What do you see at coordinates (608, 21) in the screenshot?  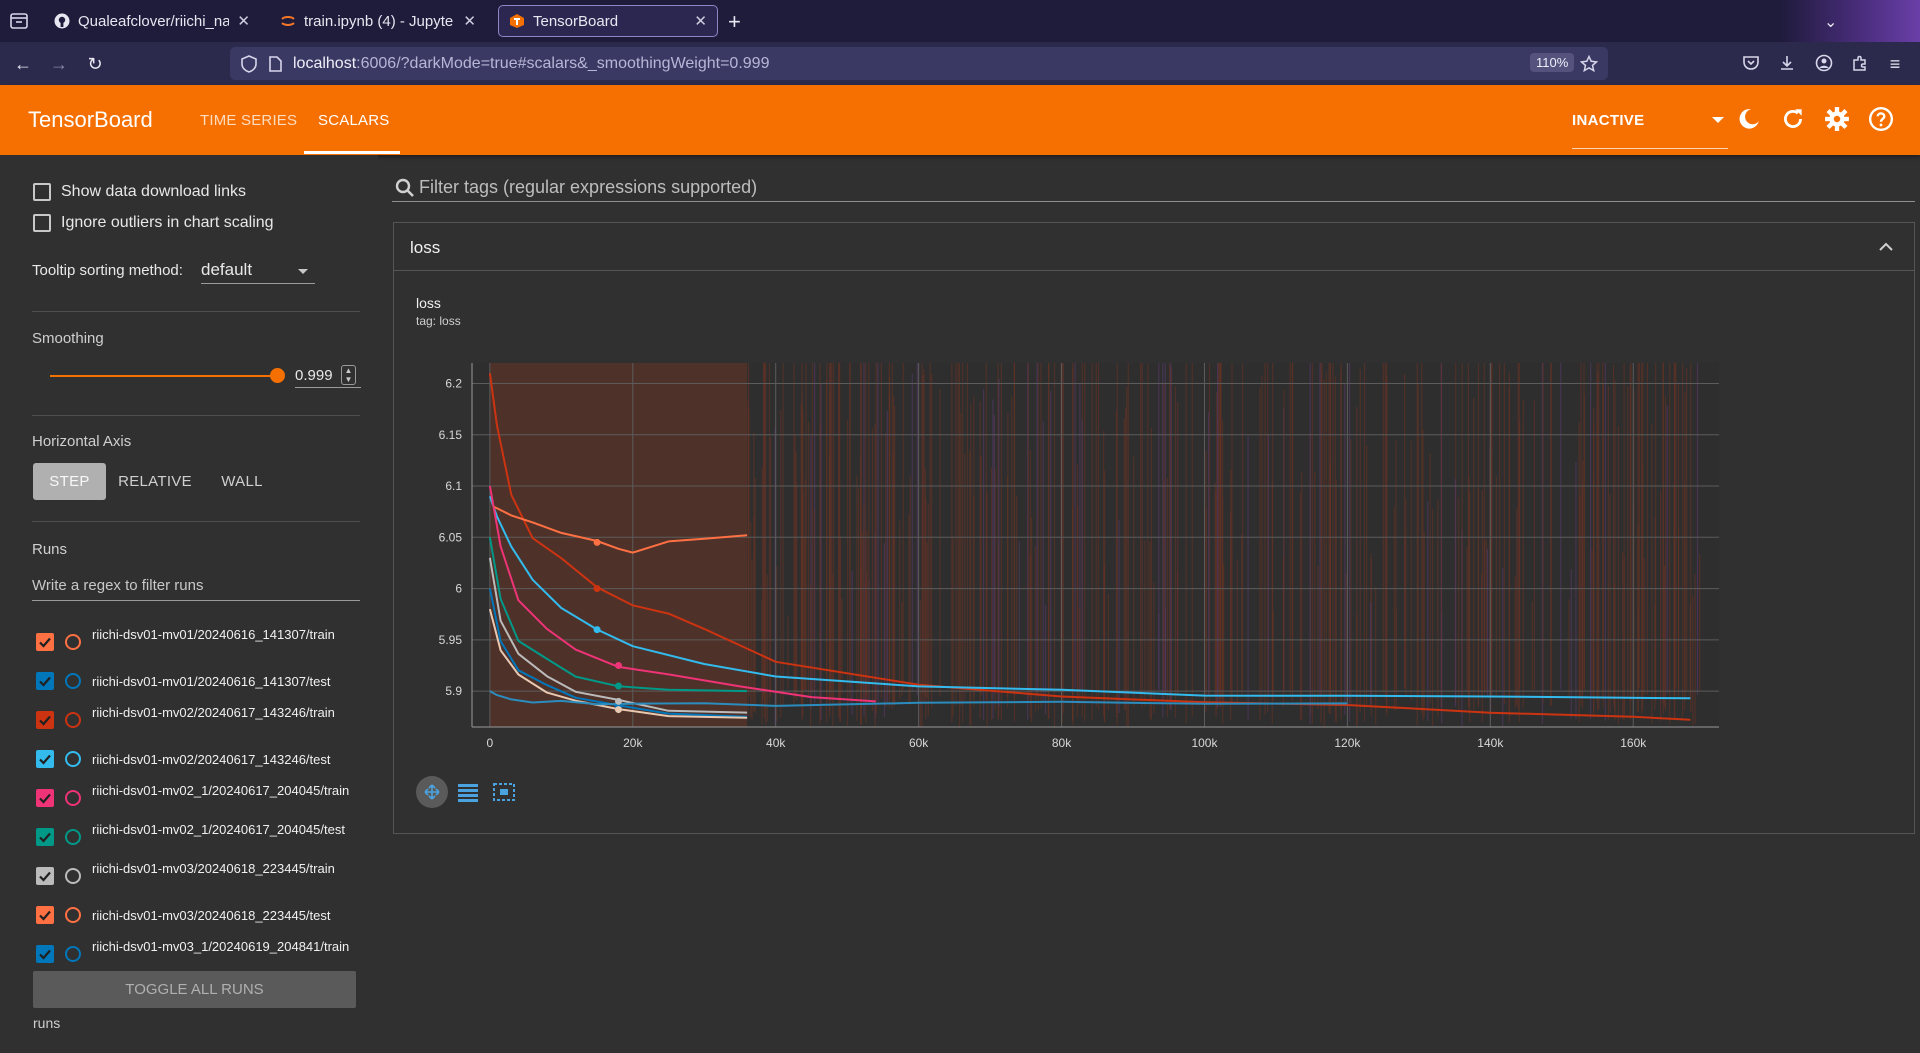 I see `browser-tab-tensorboard: TensorBoard ✕` at bounding box center [608, 21].